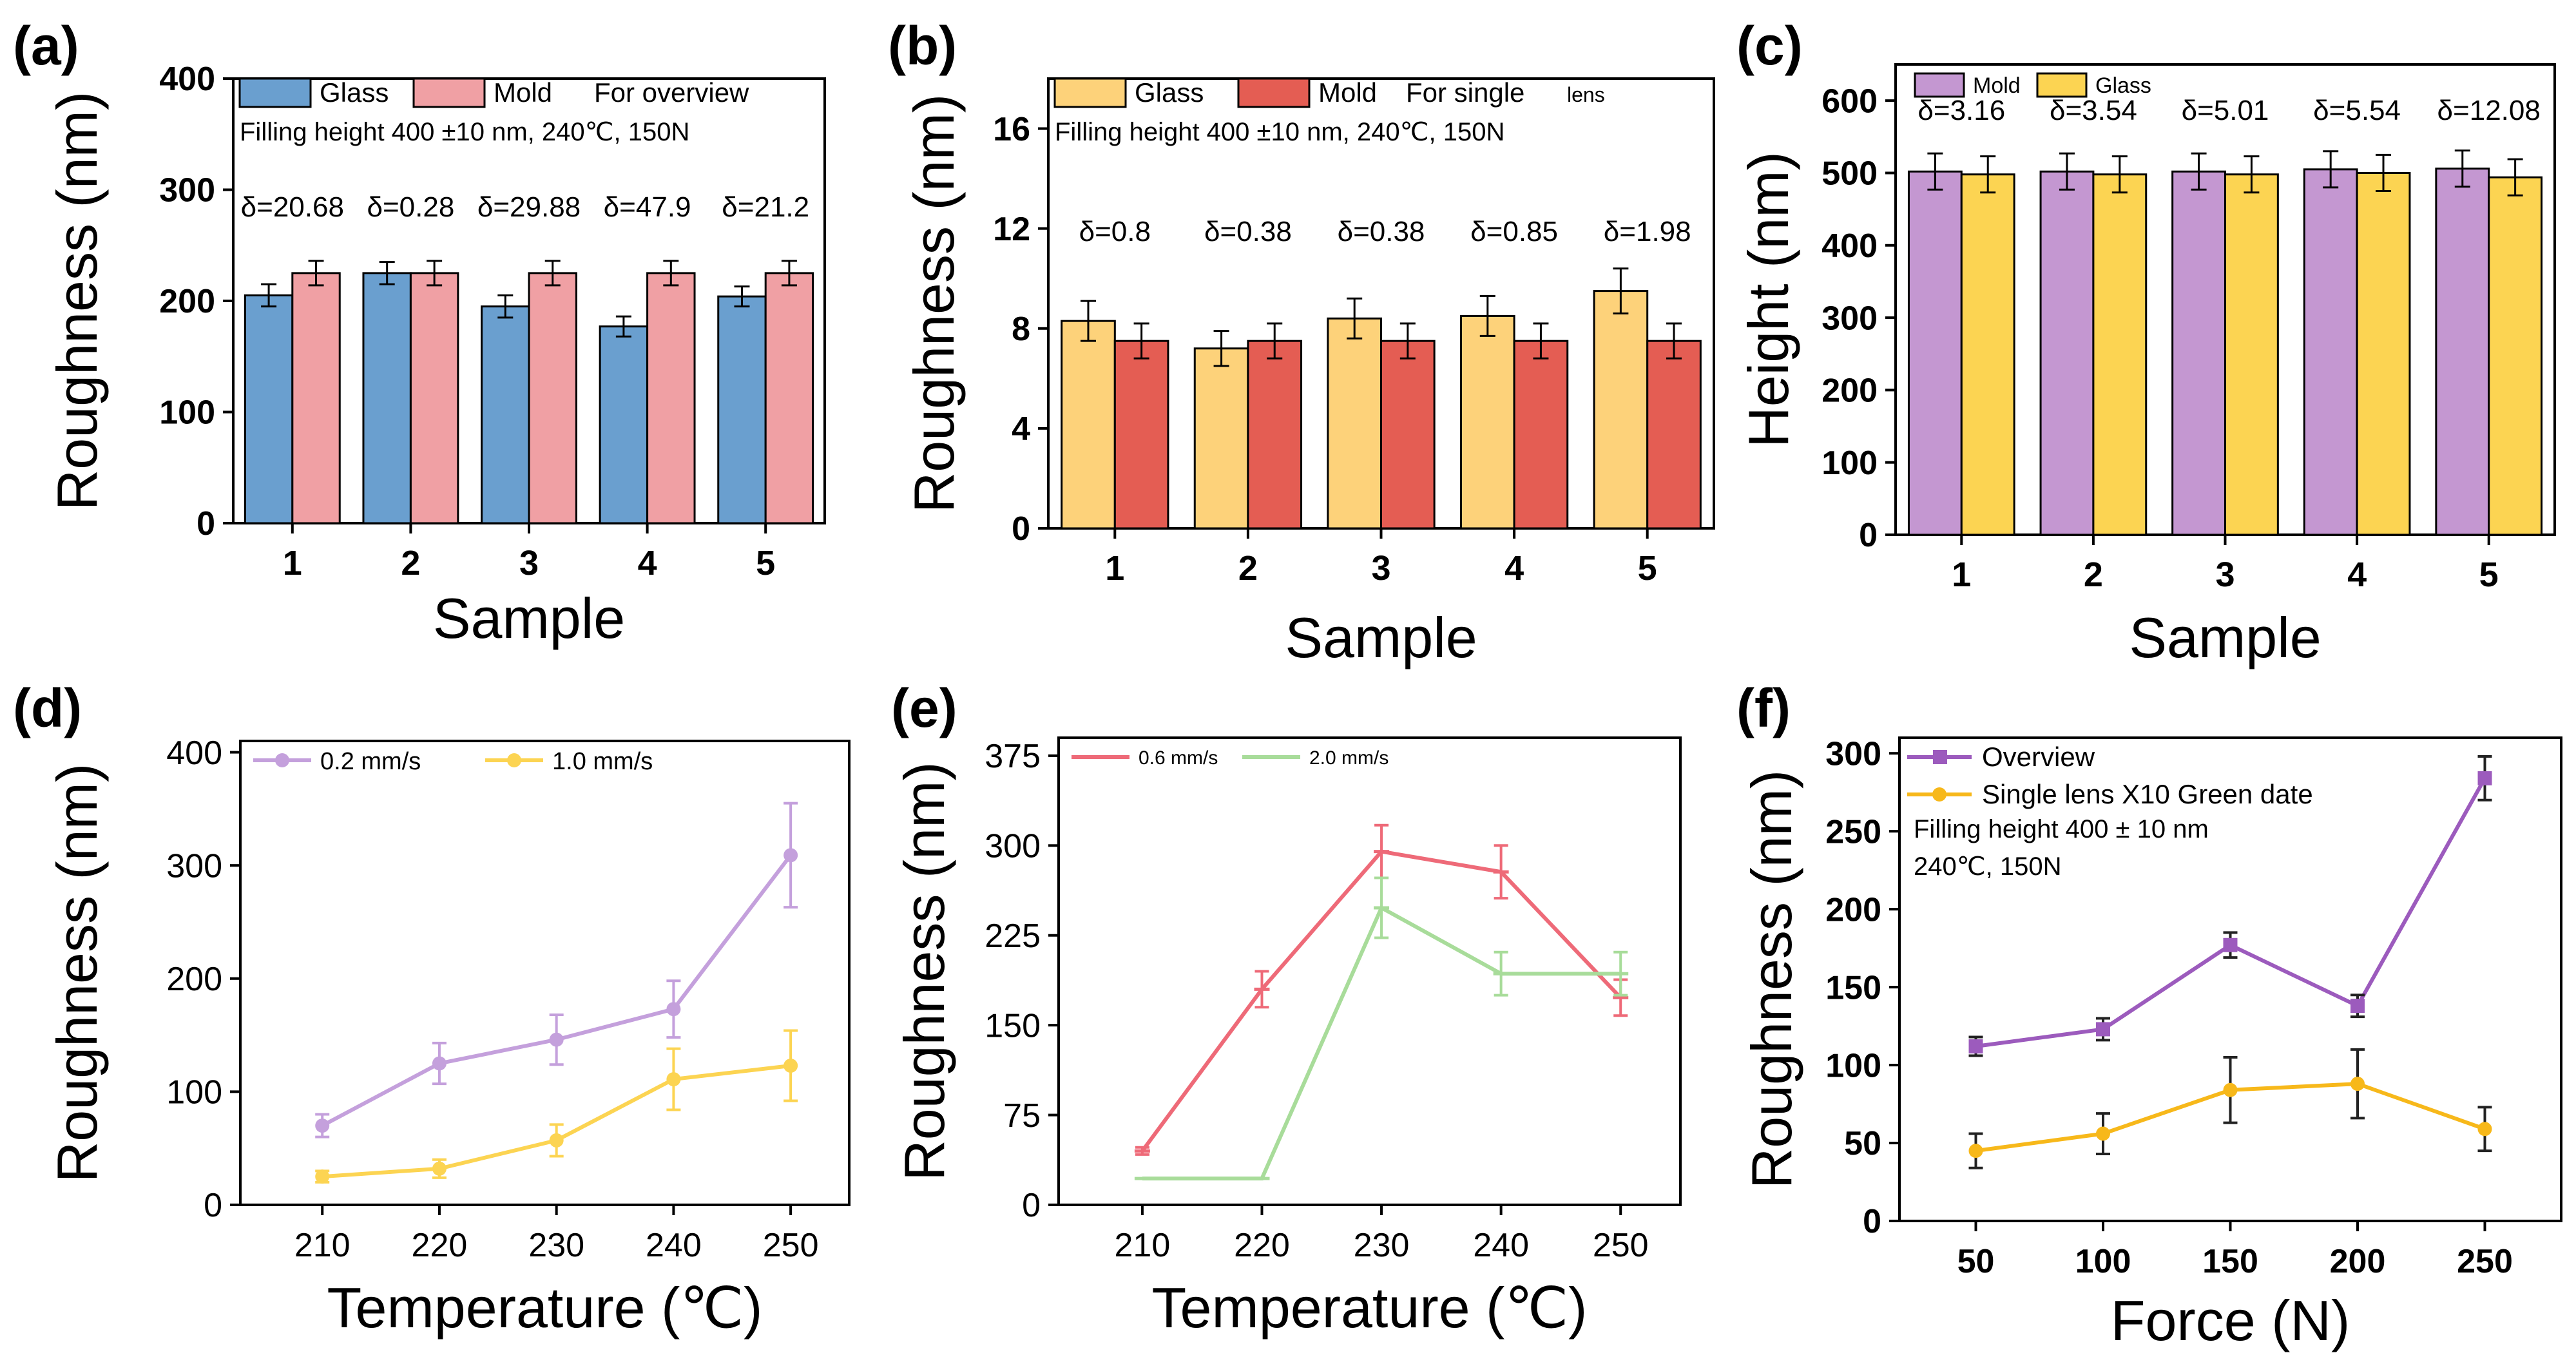 The height and width of the screenshot is (1364, 2576). I want to click on y-tick-label: 8, so click(1021, 329).